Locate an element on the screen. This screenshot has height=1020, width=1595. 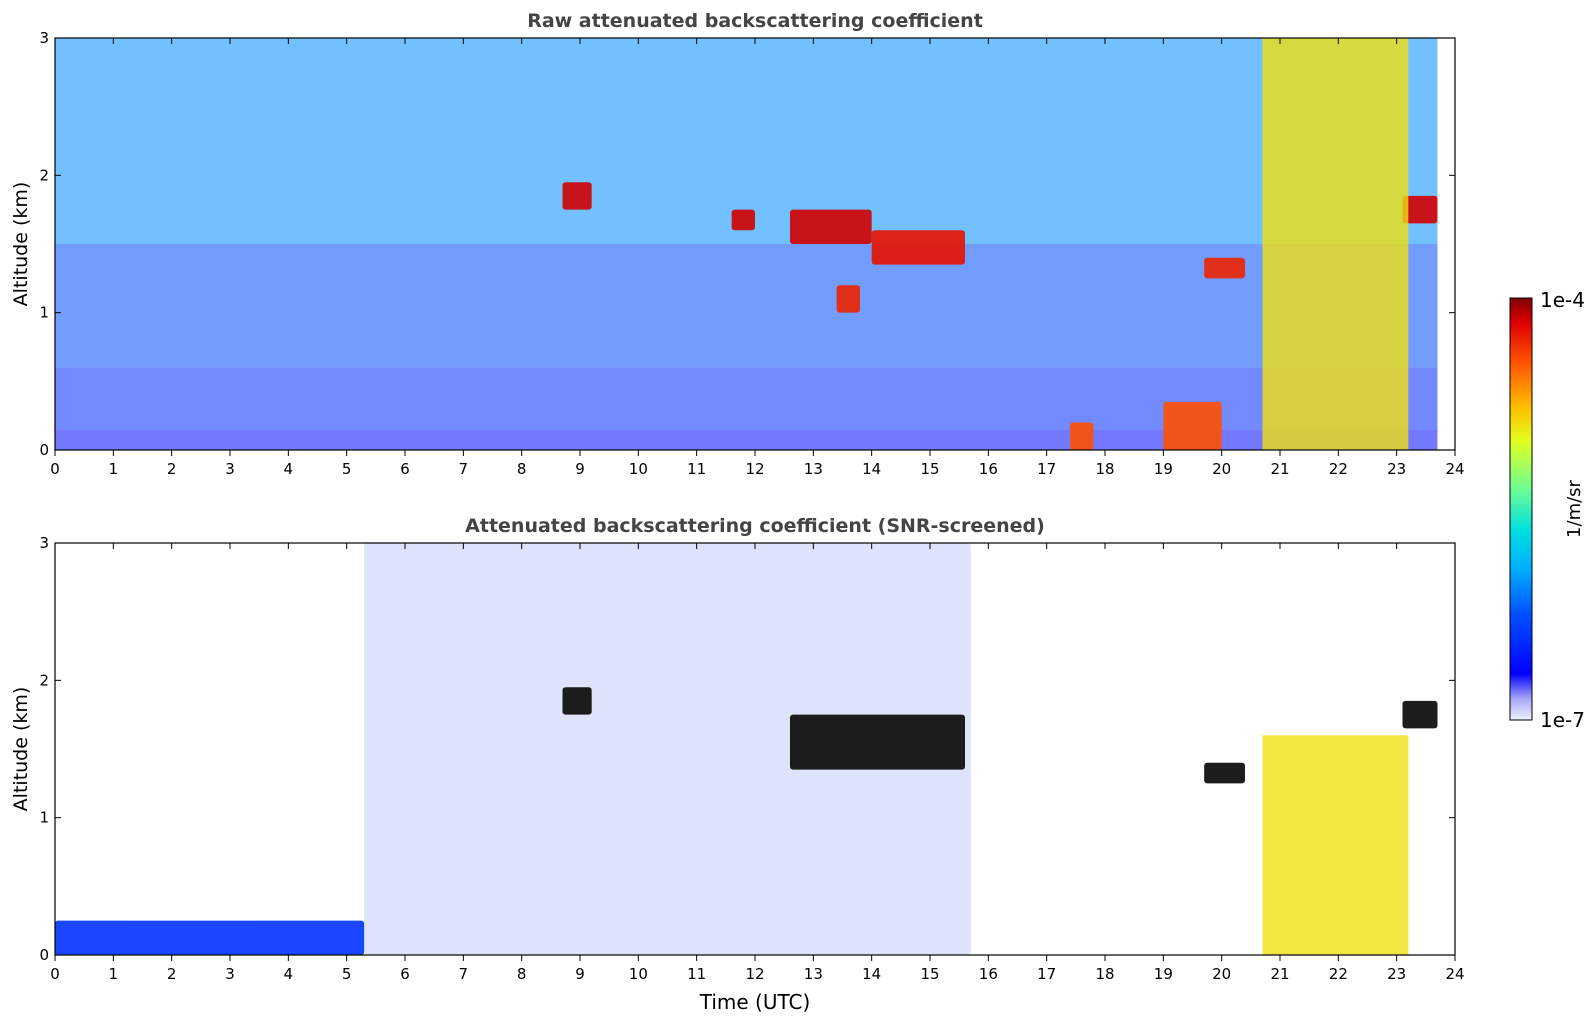
colorbar-min-label: 1e-7 is located at coordinates (1562, 720).